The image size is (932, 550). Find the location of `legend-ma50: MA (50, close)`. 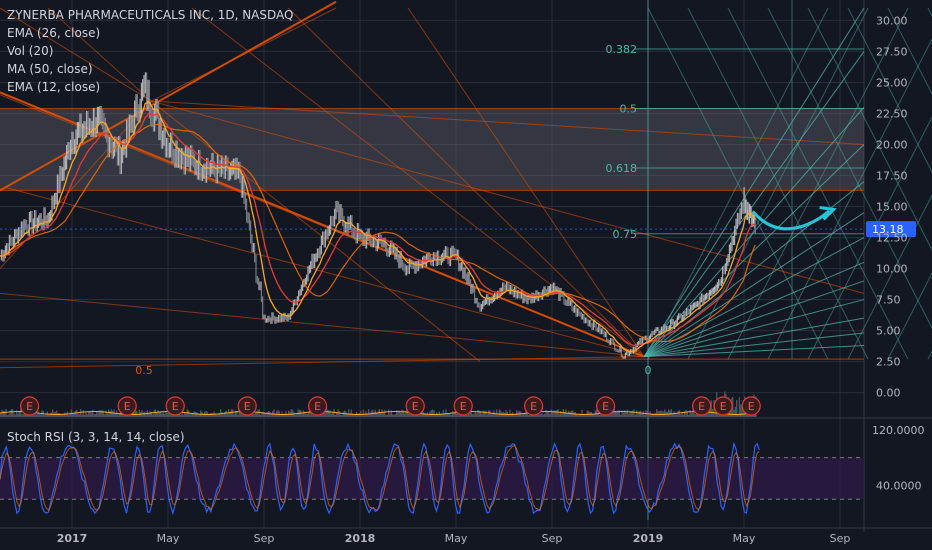

legend-ma50: MA (50, close) is located at coordinates (50, 69).